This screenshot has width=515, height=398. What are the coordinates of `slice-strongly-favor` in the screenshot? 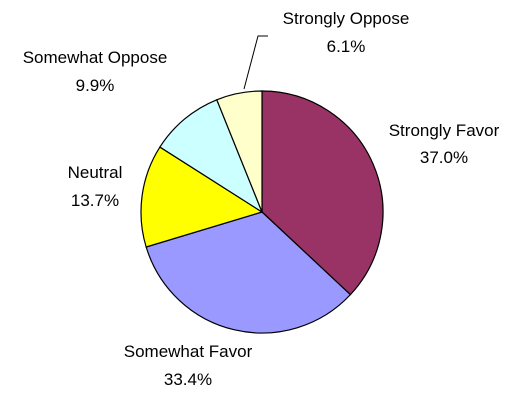 It's located at (322, 193).